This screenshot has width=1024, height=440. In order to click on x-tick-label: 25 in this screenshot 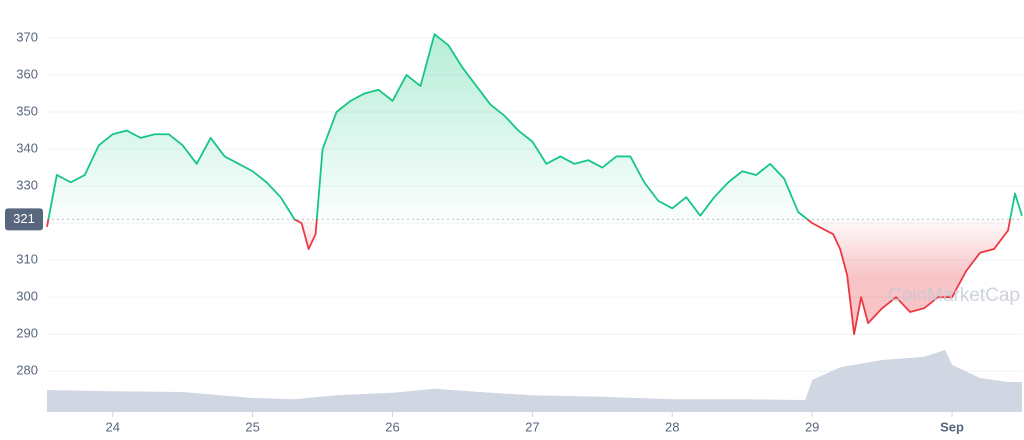, I will do `click(252, 426)`.